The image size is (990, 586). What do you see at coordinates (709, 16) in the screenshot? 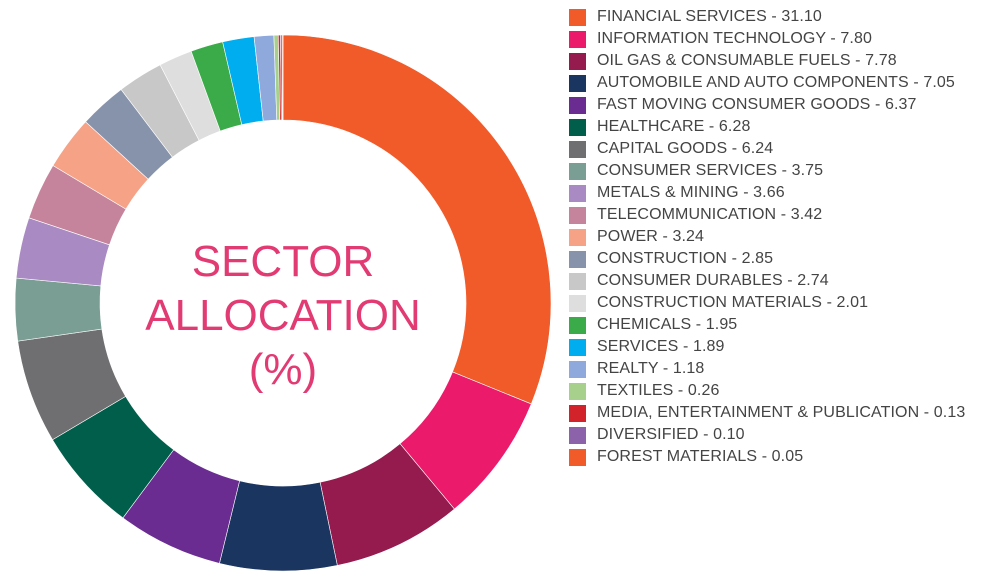
I see `legend-label: FINANCIAL SERVICES - 31.10` at bounding box center [709, 16].